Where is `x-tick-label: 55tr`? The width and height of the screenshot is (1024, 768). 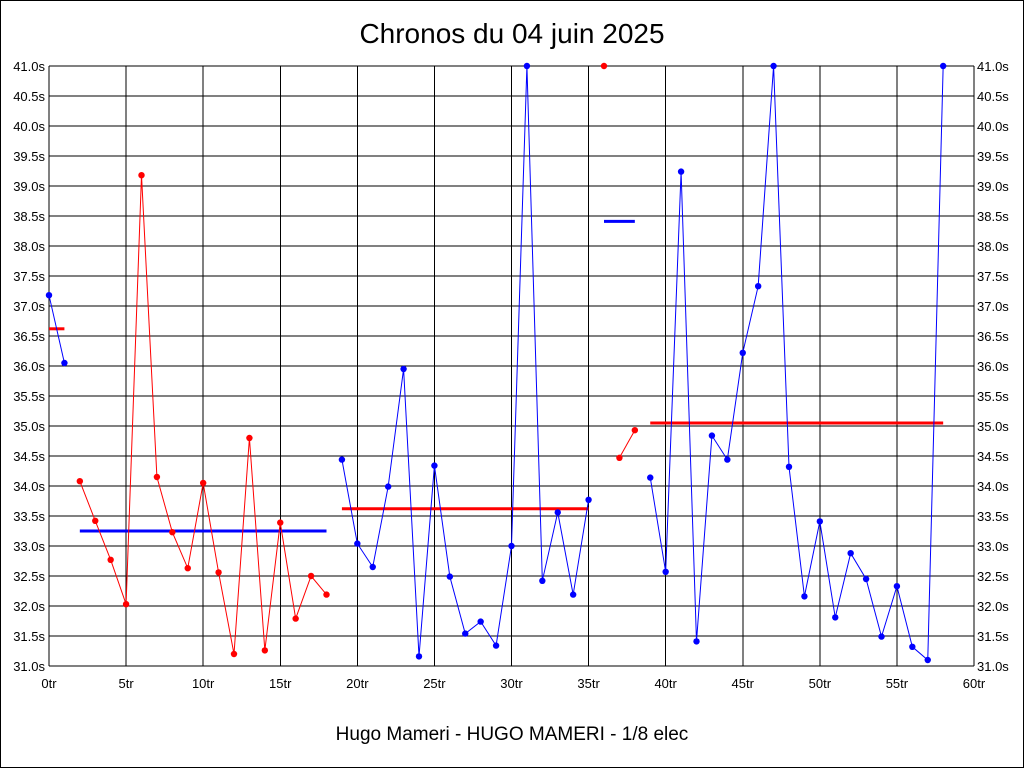
x-tick-label: 55tr is located at coordinates (897, 683).